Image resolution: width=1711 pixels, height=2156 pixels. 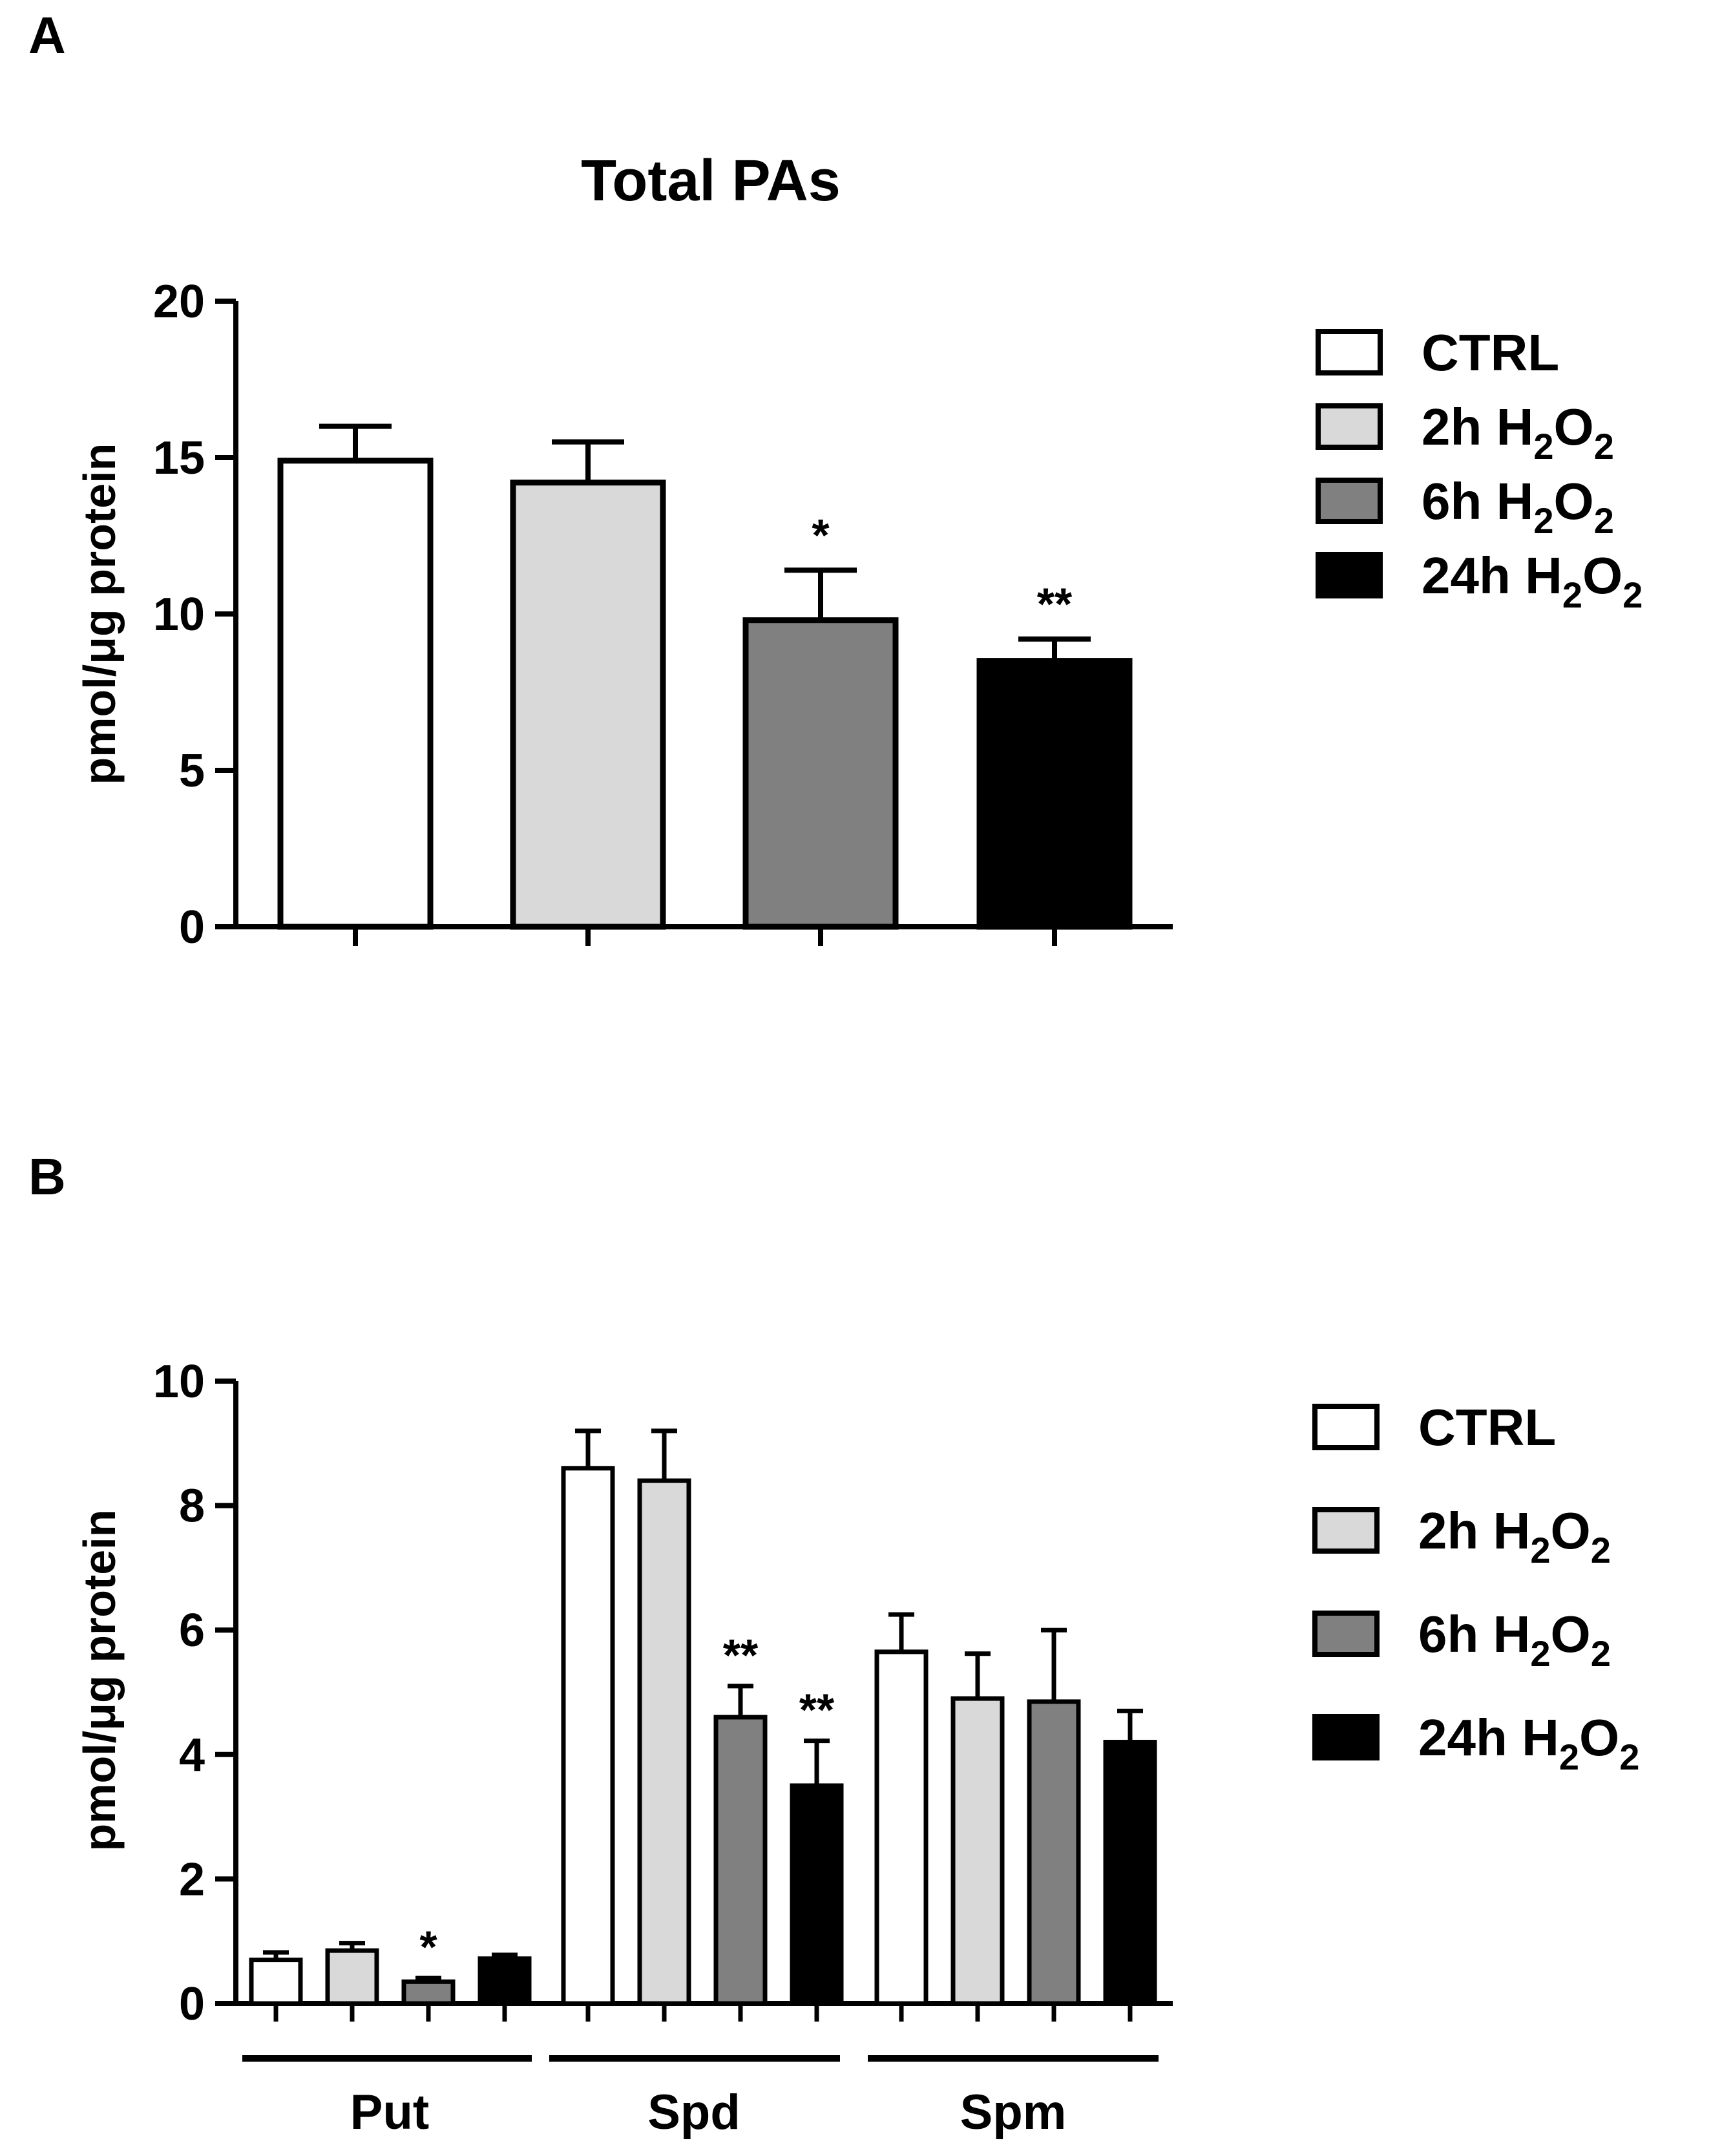 I want to click on chart-title: Total PAs, so click(x=711, y=181).